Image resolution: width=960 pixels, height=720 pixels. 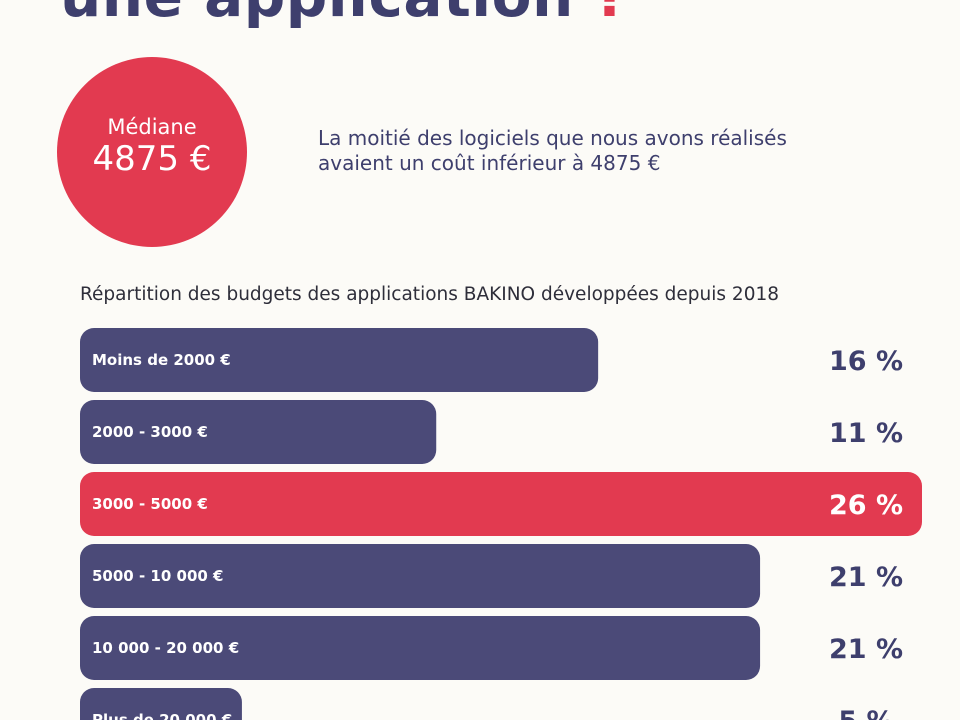 What do you see at coordinates (487, 704) in the screenshot?
I see `bar-group: Plus de 20 000 € 5 %` at bounding box center [487, 704].